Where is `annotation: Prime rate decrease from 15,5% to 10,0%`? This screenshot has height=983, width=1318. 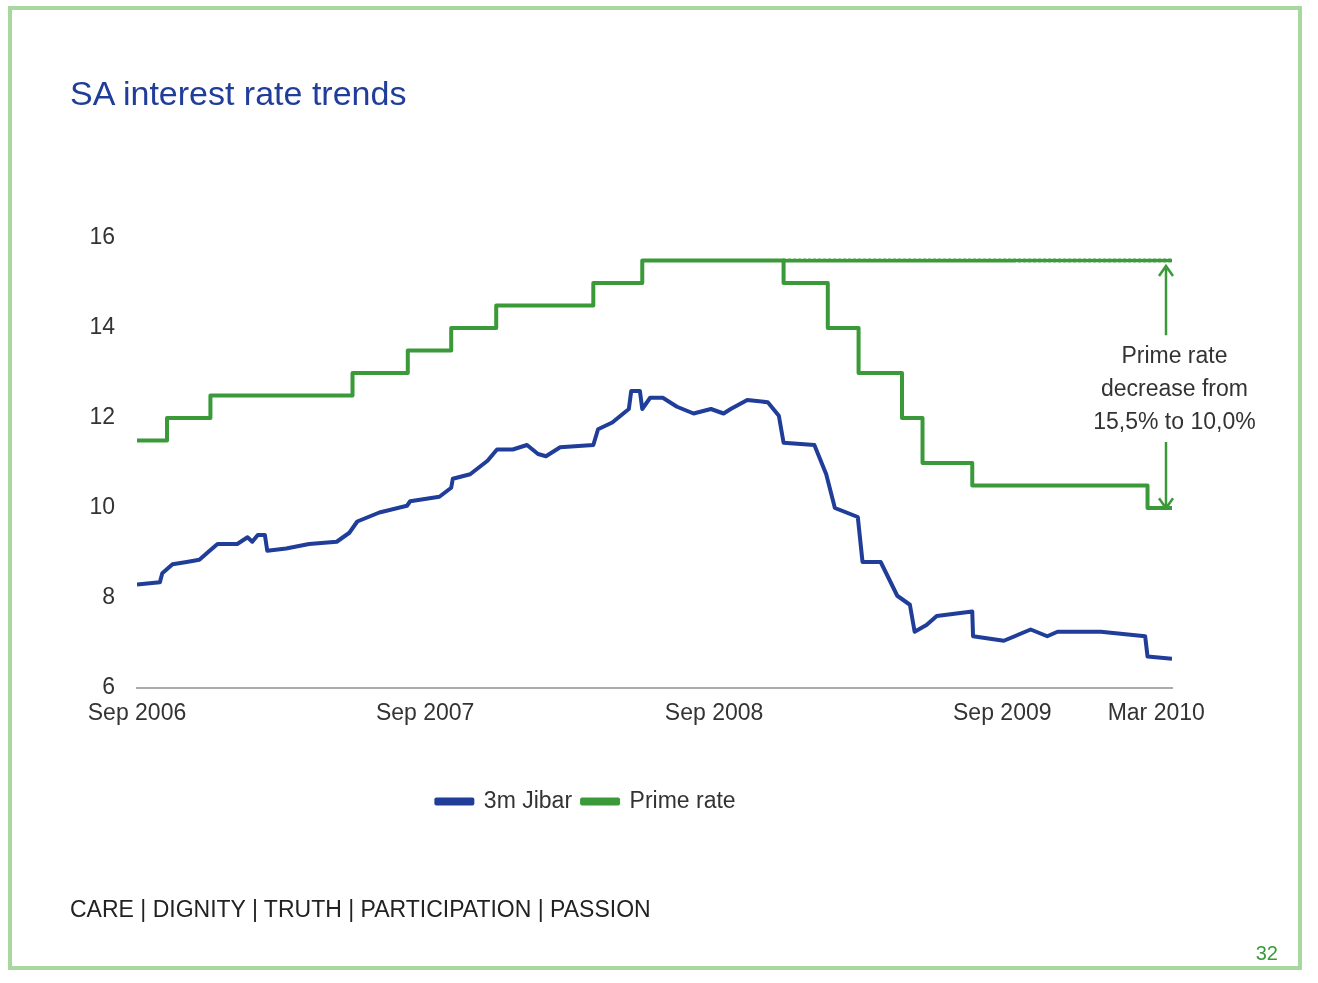
annotation: Prime rate decrease from 15,5% to 10,0% is located at coordinates (1174, 388).